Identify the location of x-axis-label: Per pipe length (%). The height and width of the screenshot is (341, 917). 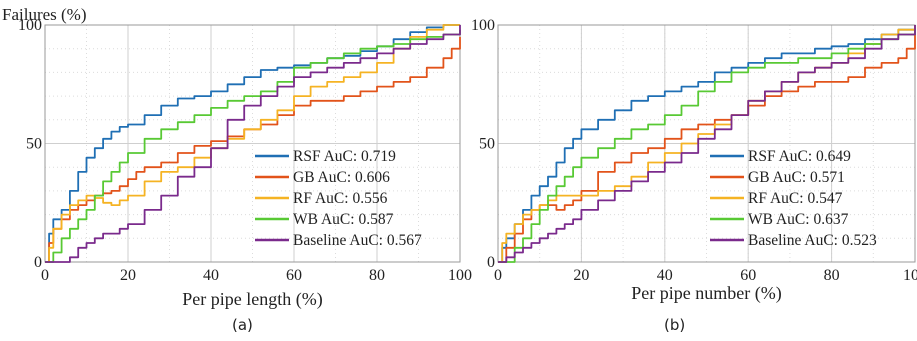
(252, 299).